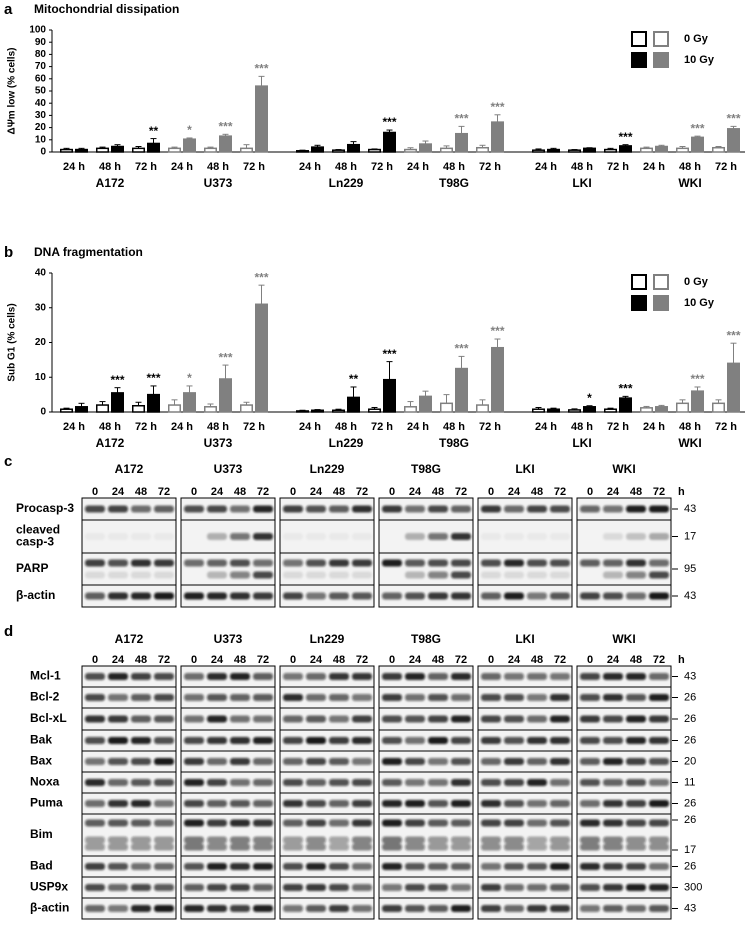  What do you see at coordinates (681, 492) in the screenshot?
I see `unit-label: h` at bounding box center [681, 492].